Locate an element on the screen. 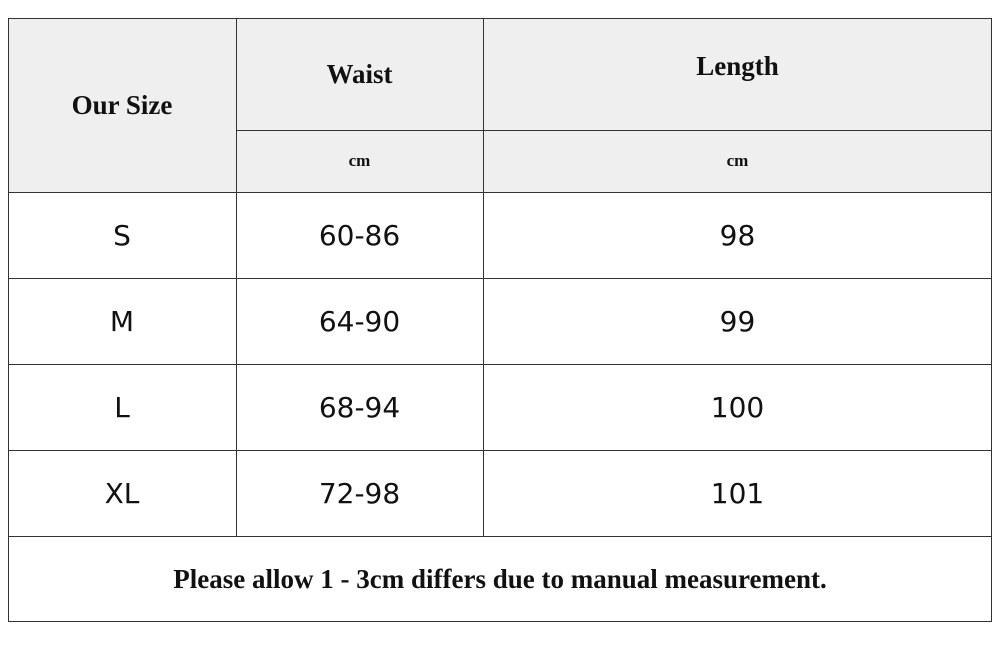  length-cell: 100 is located at coordinates (737, 407).